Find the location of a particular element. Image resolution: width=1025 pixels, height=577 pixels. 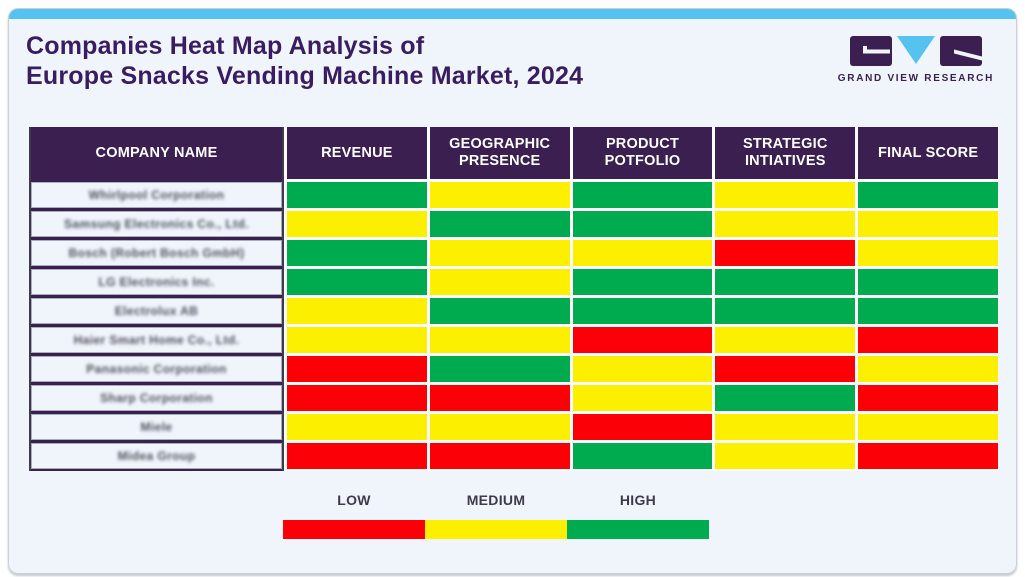

company-name-cell: Samsung Electronics Co., Ltd. is located at coordinates (156, 222).